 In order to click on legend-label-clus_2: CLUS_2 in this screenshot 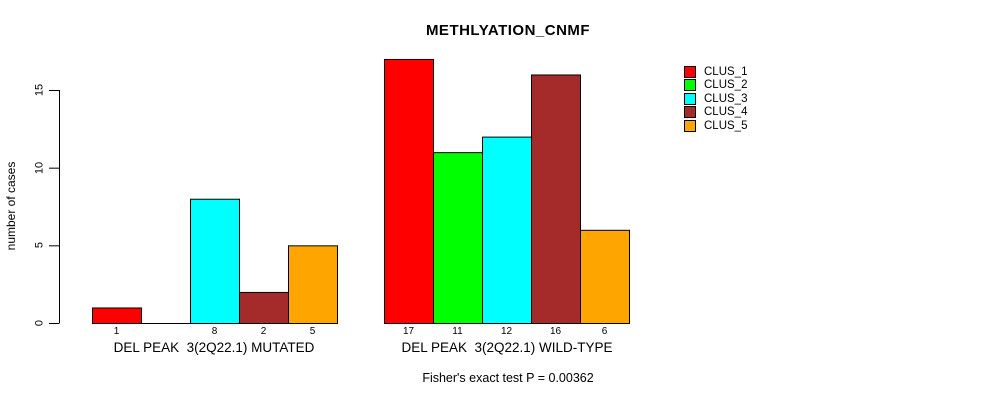, I will do `click(726, 85)`.